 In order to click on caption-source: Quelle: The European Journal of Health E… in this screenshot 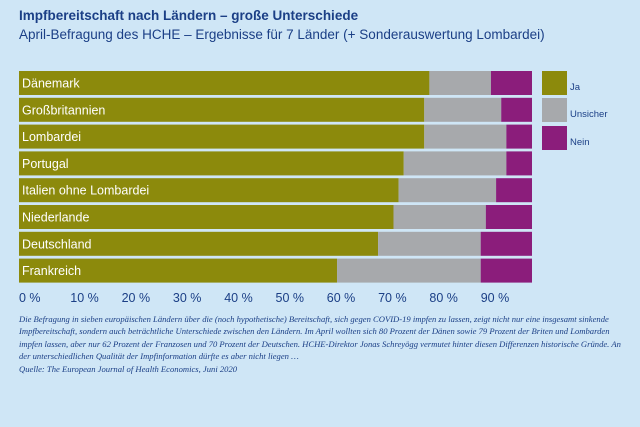, I will do `click(128, 368)`.